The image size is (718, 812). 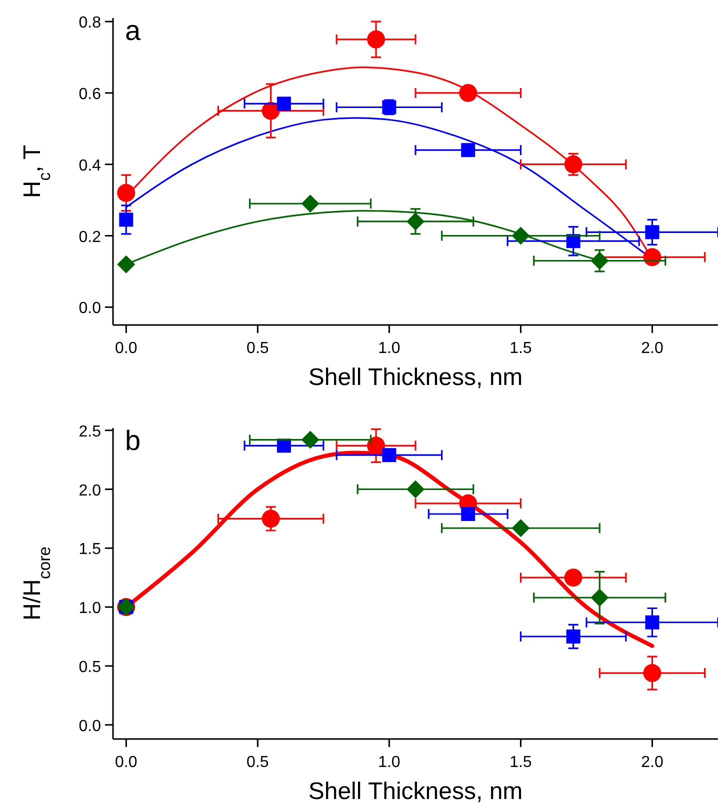 I want to click on annotation: b, so click(x=133, y=440).